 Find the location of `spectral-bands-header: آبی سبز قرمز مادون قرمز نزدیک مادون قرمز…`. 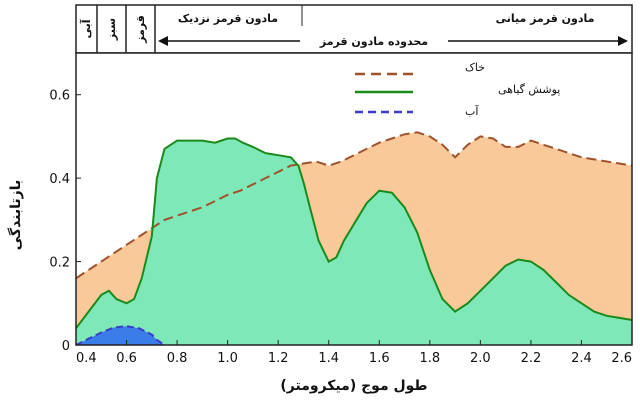

spectral-bands-header: آبی سبز قرمز مادون قرمز نزدیک مادون قرمز… is located at coordinates (354, 29).